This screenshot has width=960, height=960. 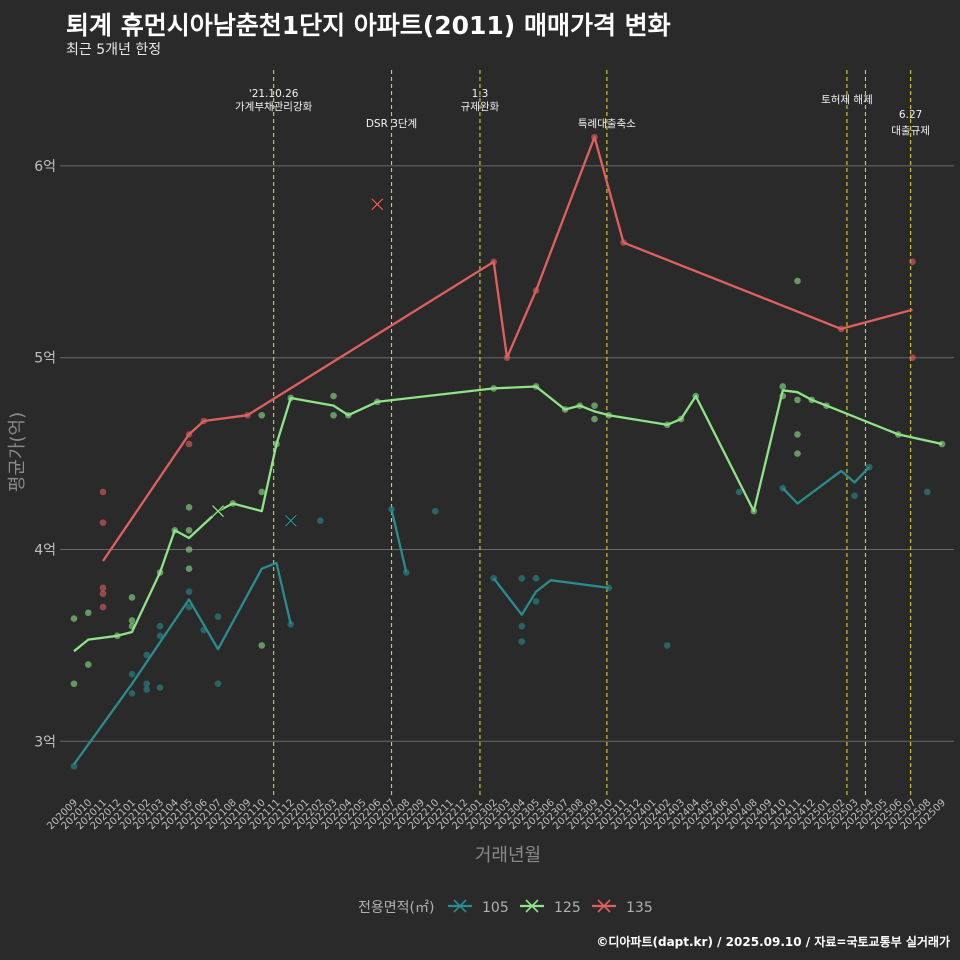 I want to click on event-label: 규제완화, so click(x=480, y=106).